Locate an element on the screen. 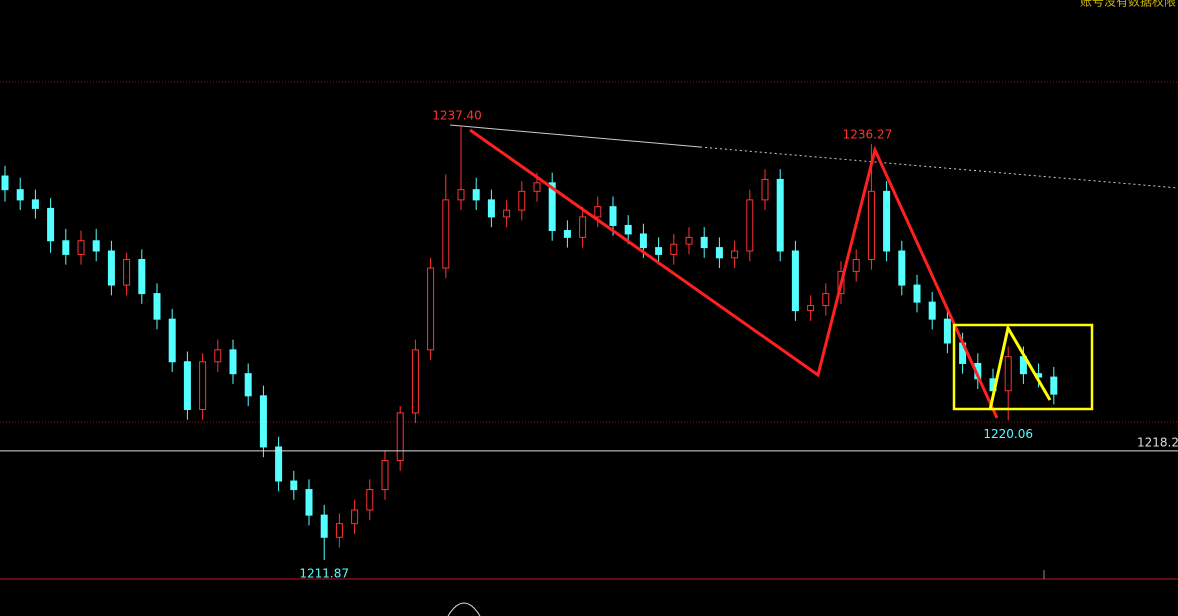  last-price-label: 1218.27 is located at coordinates (1157, 442).